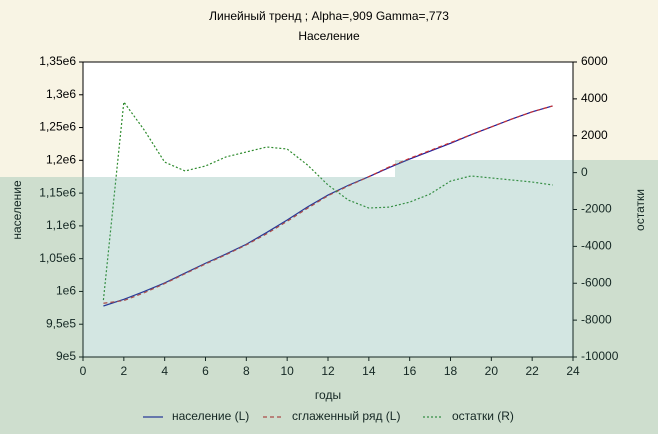  What do you see at coordinates (451, 371) in the screenshot?
I see `x-tick-label: 18` at bounding box center [451, 371].